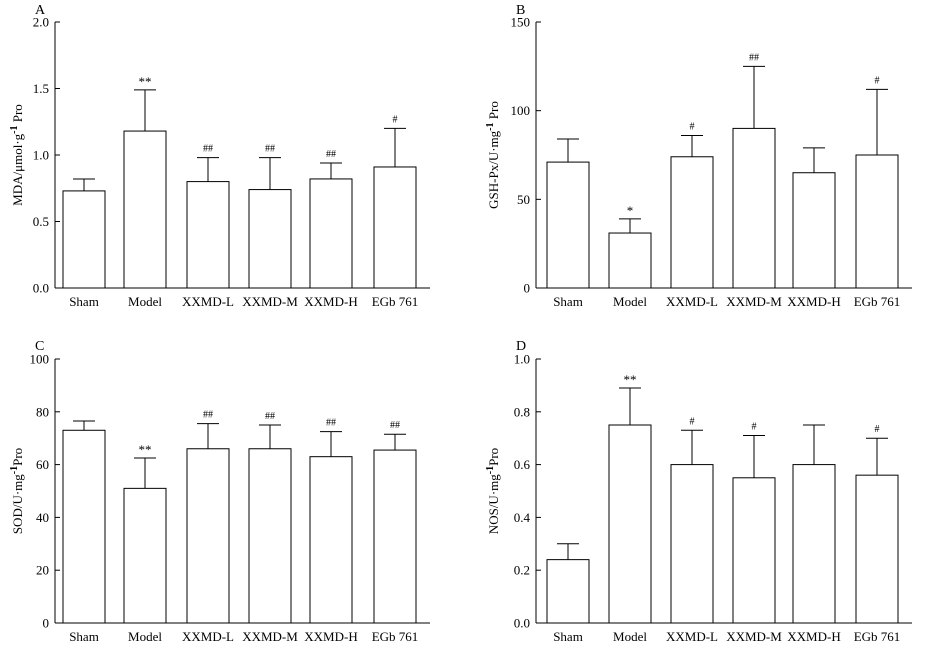  I want to click on y-tick-label: 60, so click(42, 464).